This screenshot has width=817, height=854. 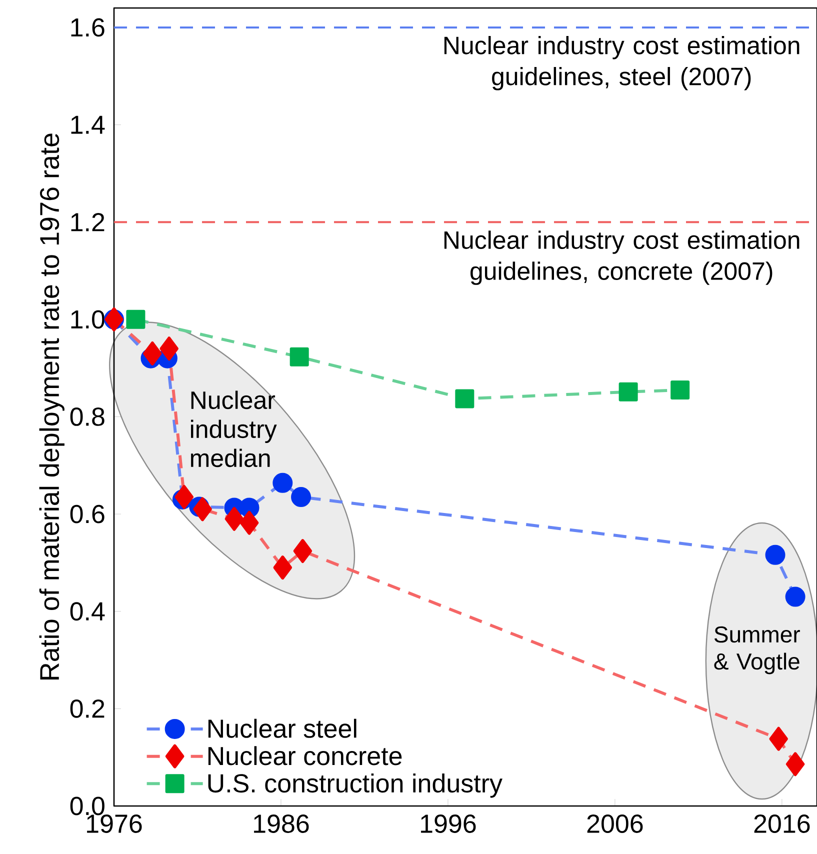 I want to click on y-tick-label: 0.2, so click(x=87, y=708).